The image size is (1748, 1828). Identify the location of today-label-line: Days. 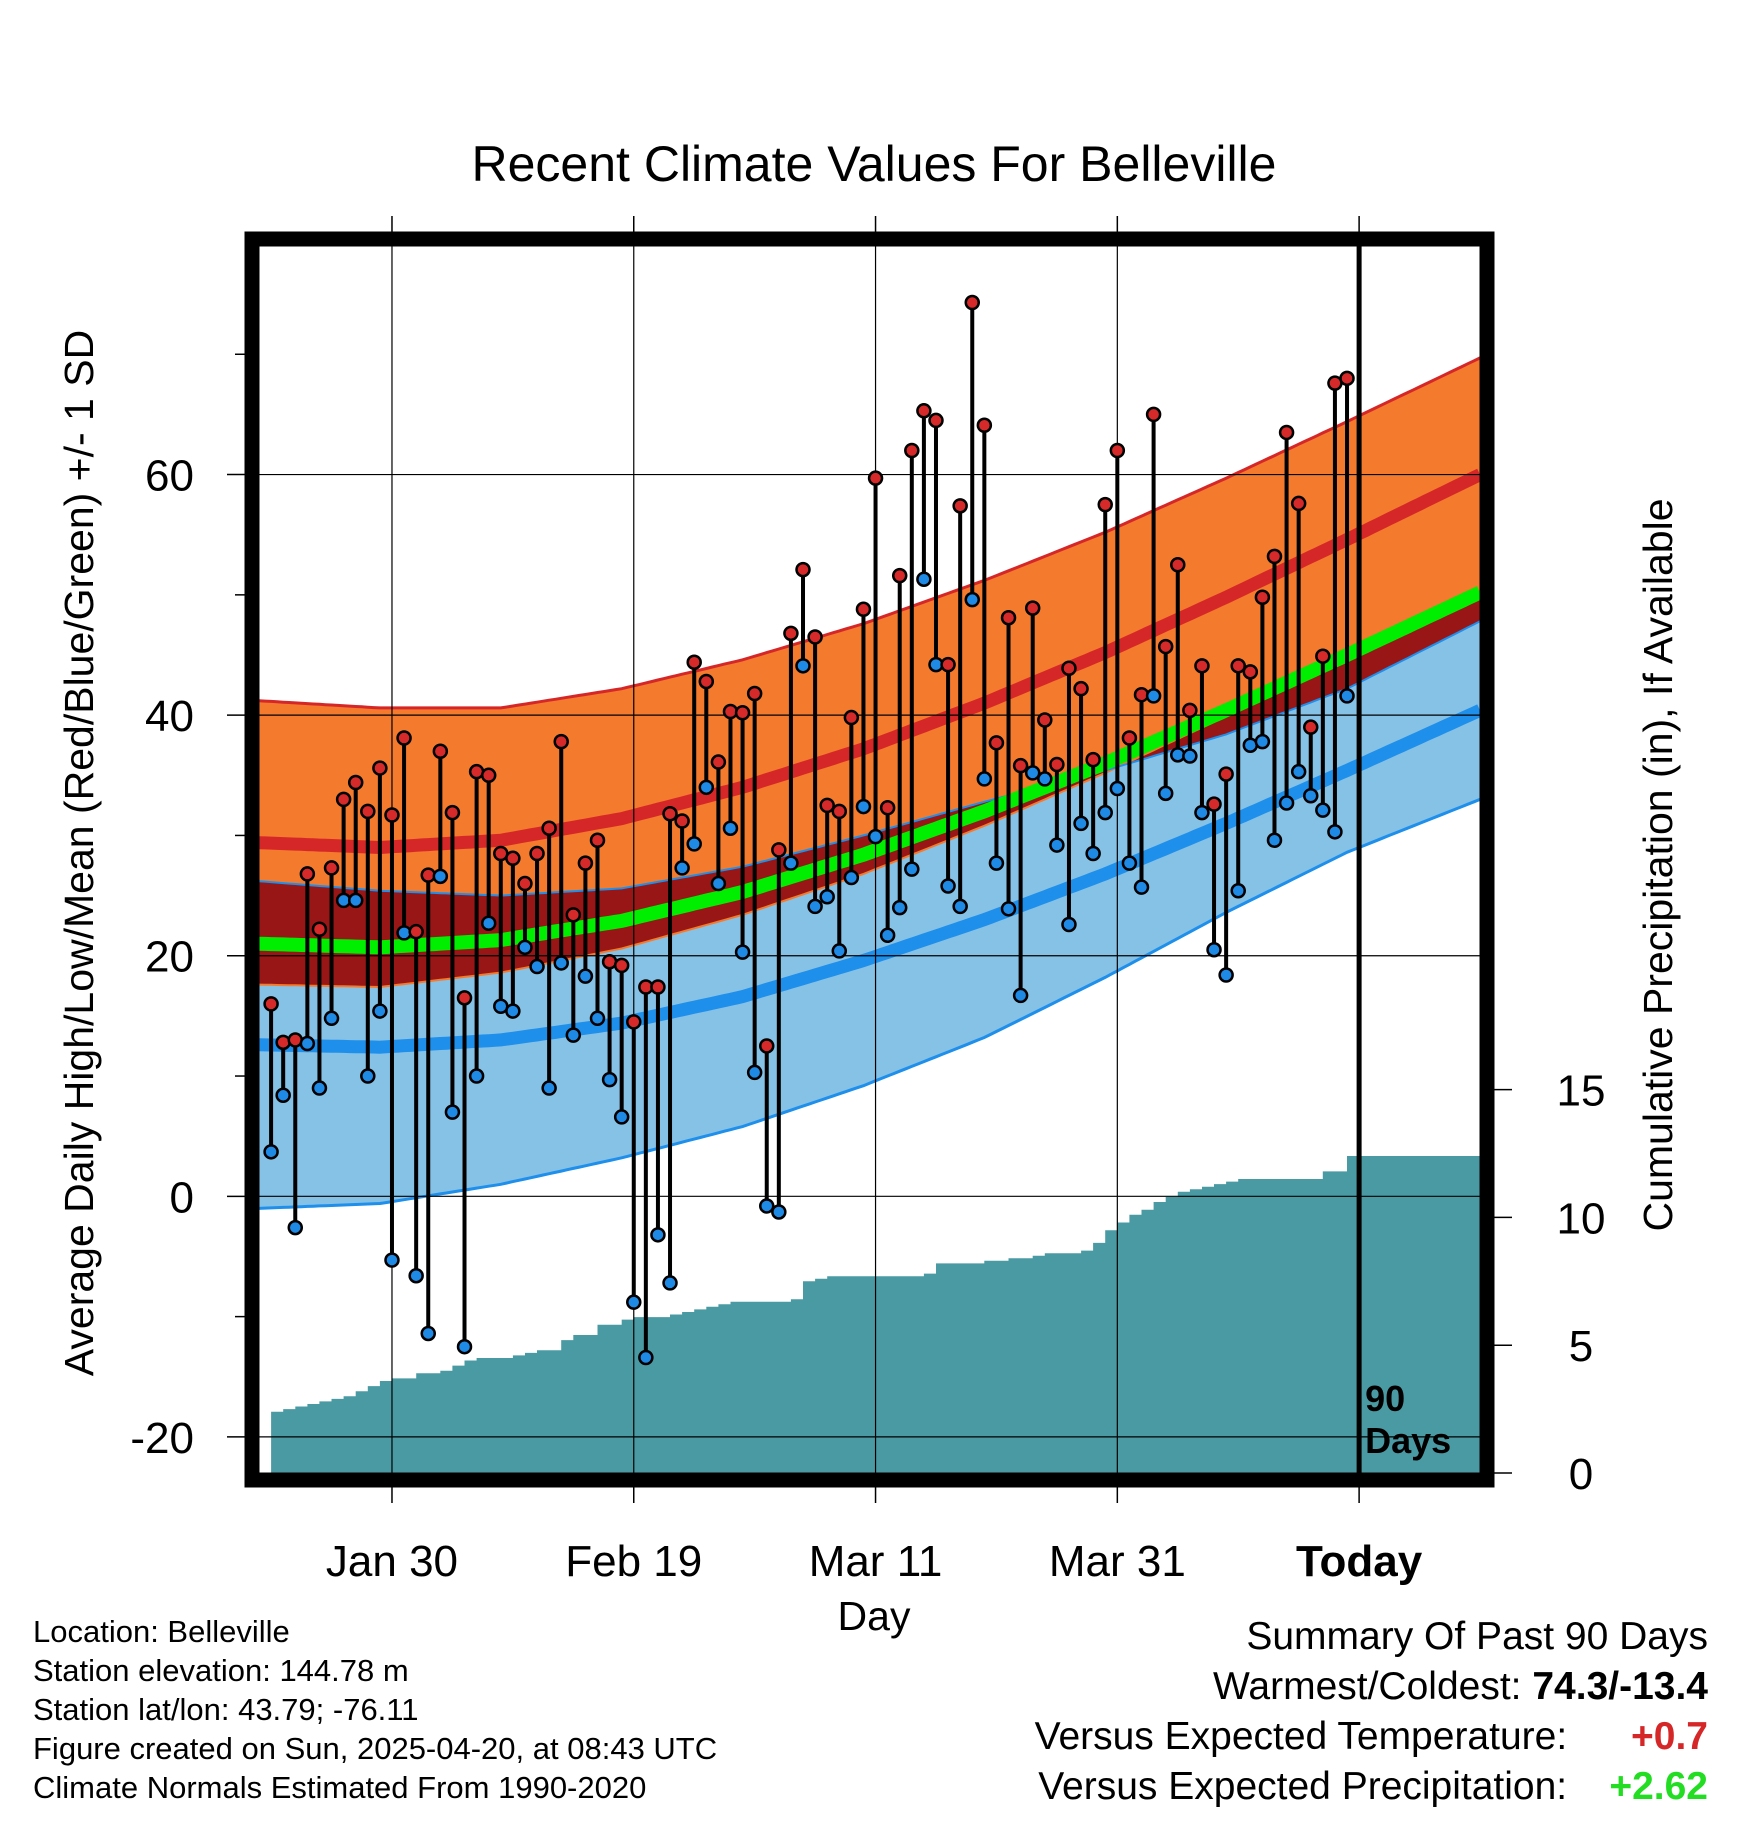
(1408, 1440).